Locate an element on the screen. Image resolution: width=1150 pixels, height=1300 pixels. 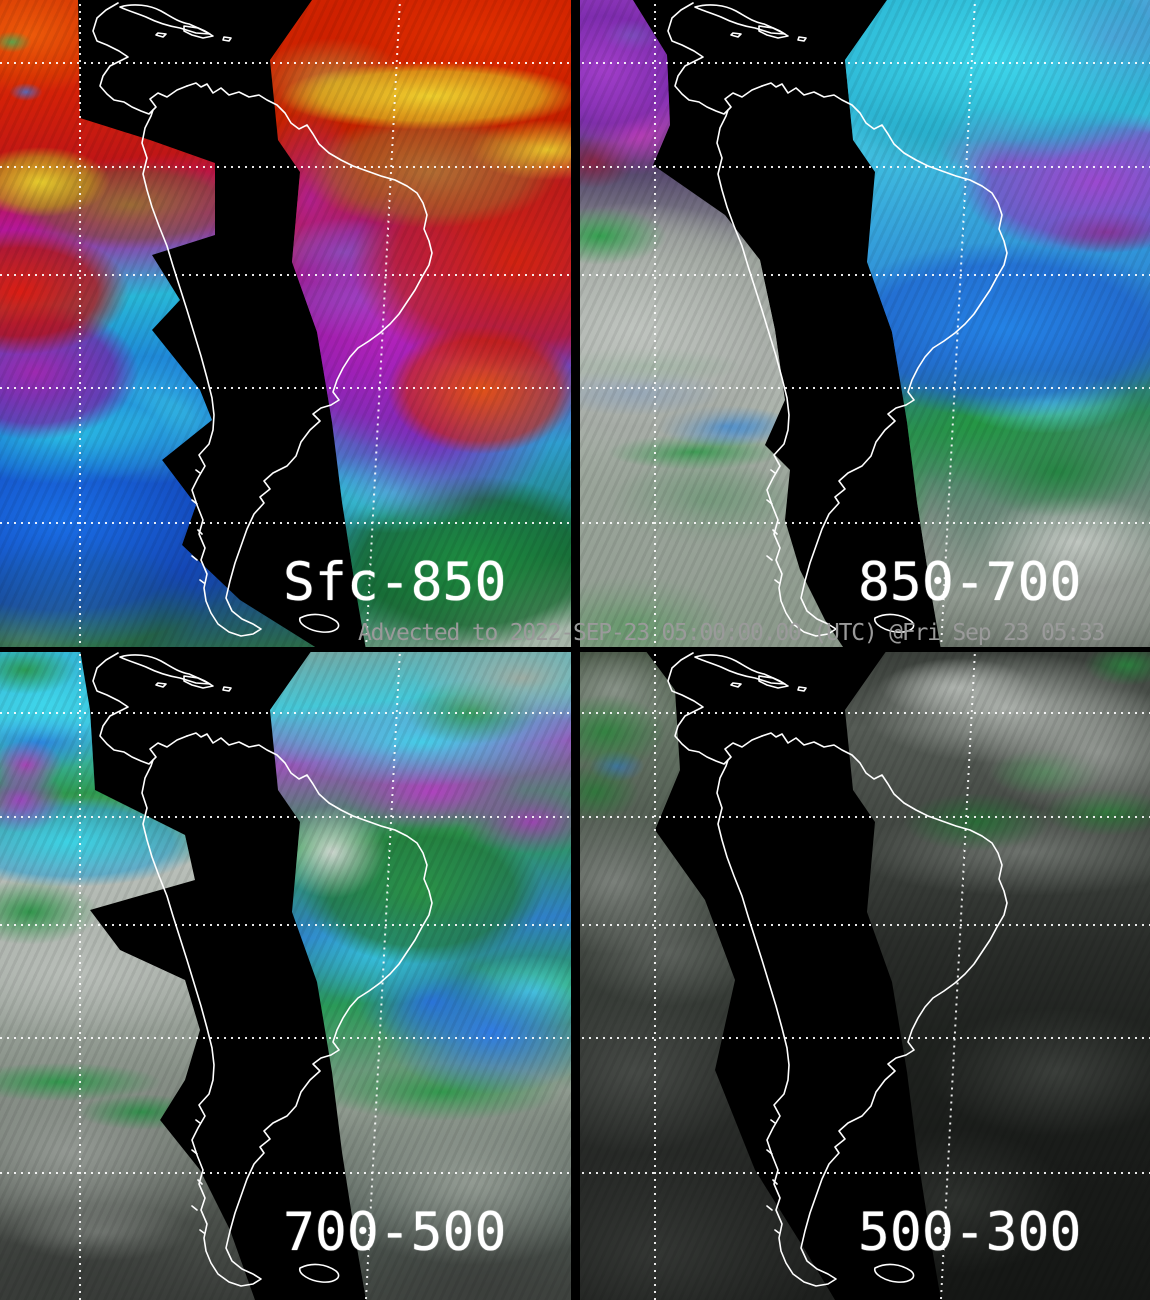
panel-label: 500-300 is located at coordinates (970, 1232).